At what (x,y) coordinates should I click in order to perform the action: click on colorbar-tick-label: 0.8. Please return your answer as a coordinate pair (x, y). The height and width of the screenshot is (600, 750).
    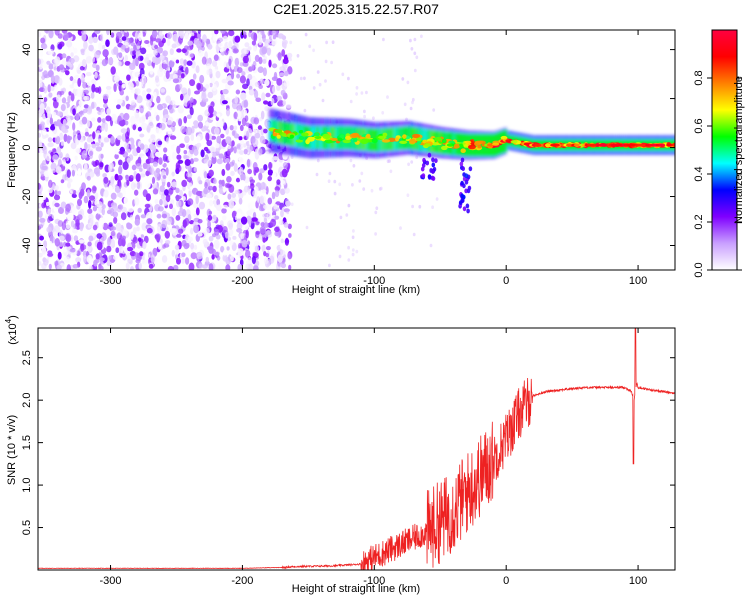
    Looking at the image, I should click on (699, 77).